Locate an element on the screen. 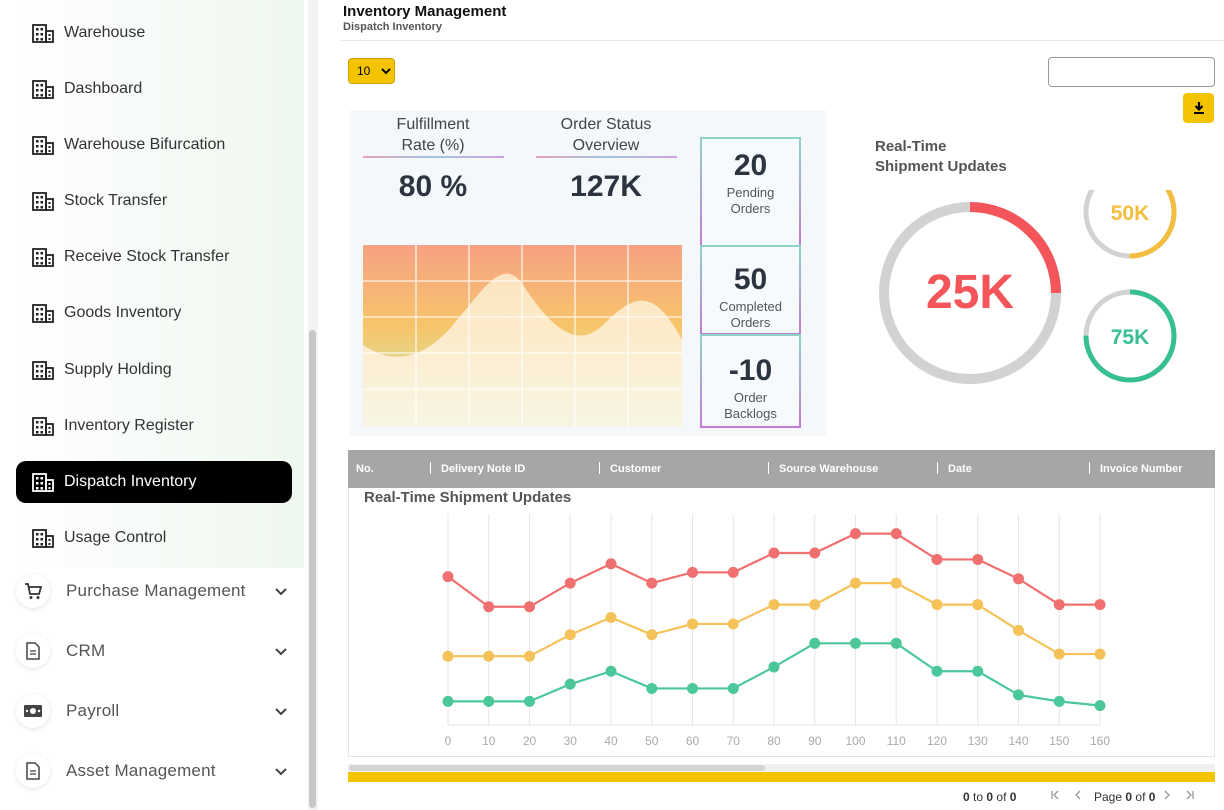 The height and width of the screenshot is (810, 1224). column-header-no: No. is located at coordinates (365, 469).